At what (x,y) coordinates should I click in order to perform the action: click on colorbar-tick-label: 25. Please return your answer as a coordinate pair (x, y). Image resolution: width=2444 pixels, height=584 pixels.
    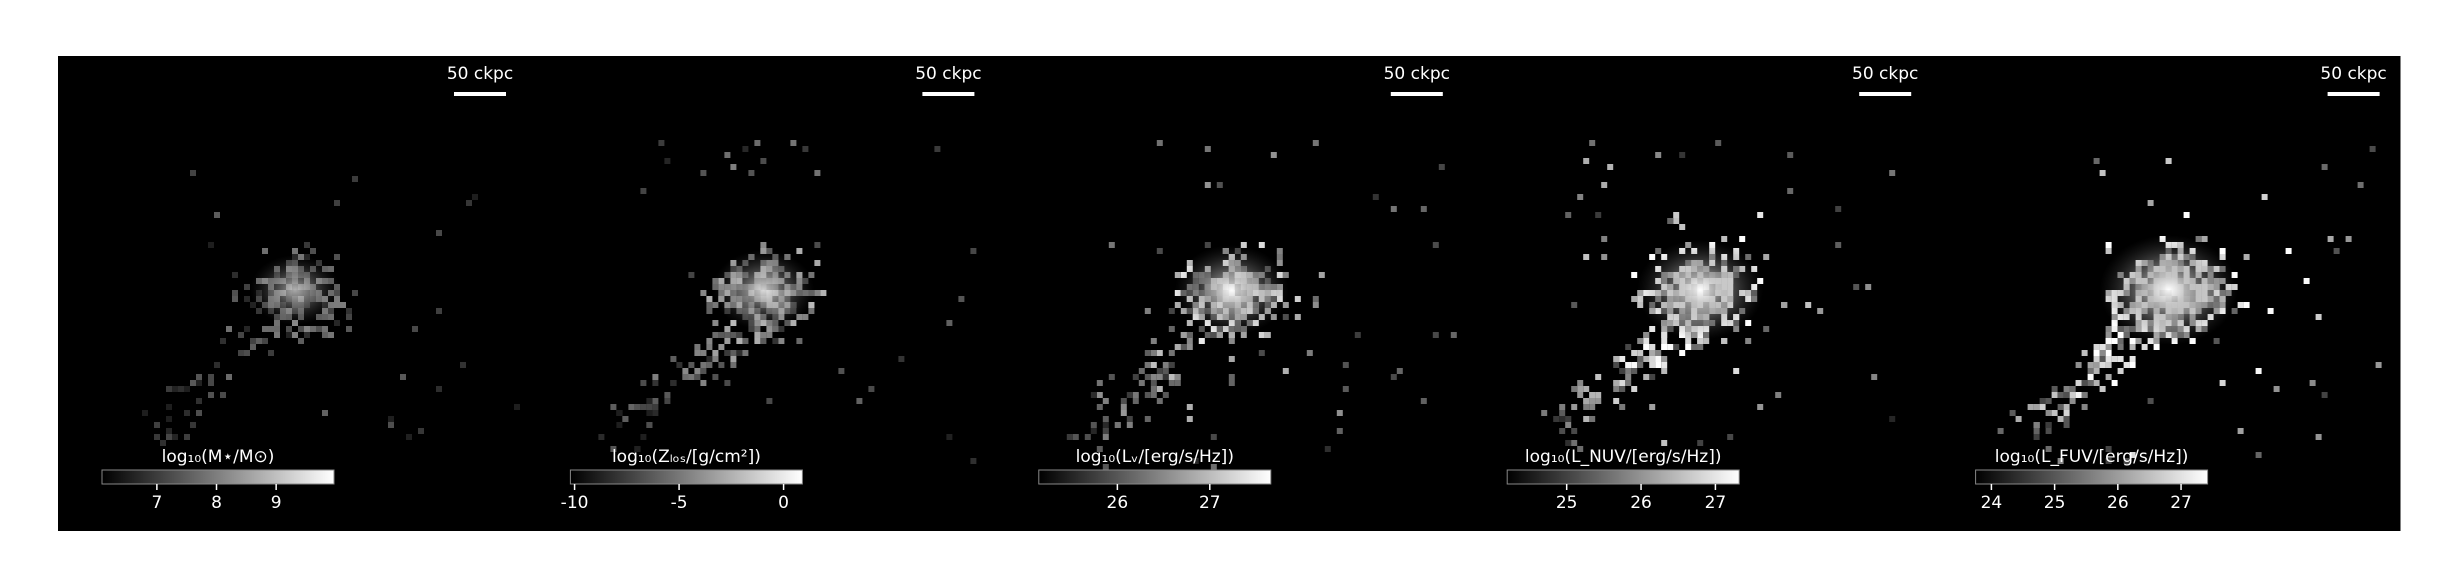
    Looking at the image, I should click on (1567, 503).